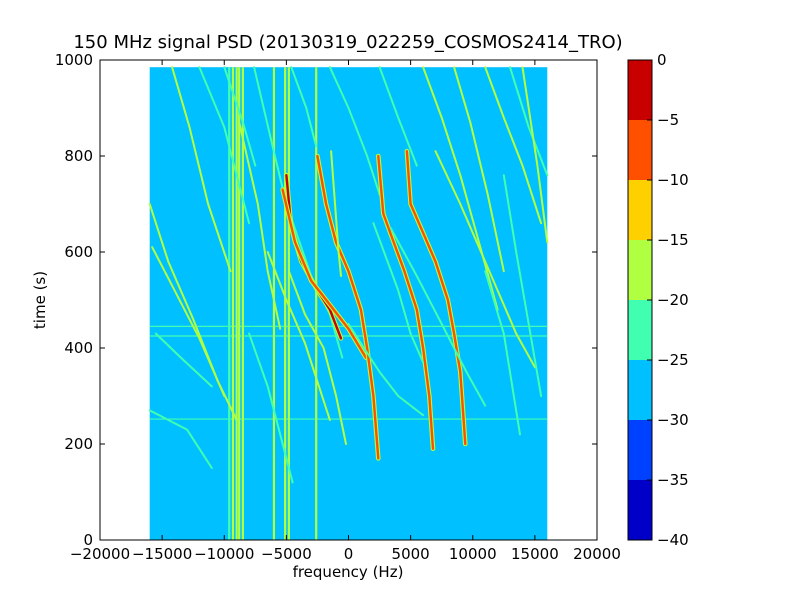 The width and height of the screenshot is (800, 600). Describe the element at coordinates (662, 60) in the screenshot. I see `colorbar-tick-label: 0` at that location.